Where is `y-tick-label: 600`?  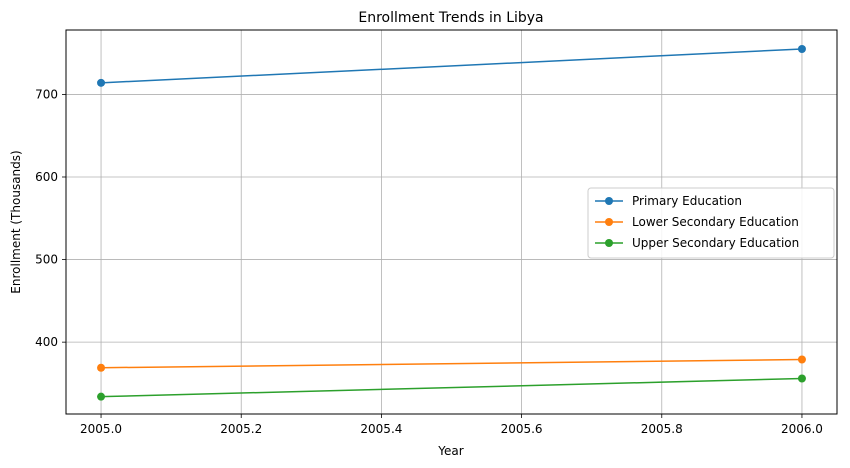 y-tick-label: 600 is located at coordinates (46, 177).